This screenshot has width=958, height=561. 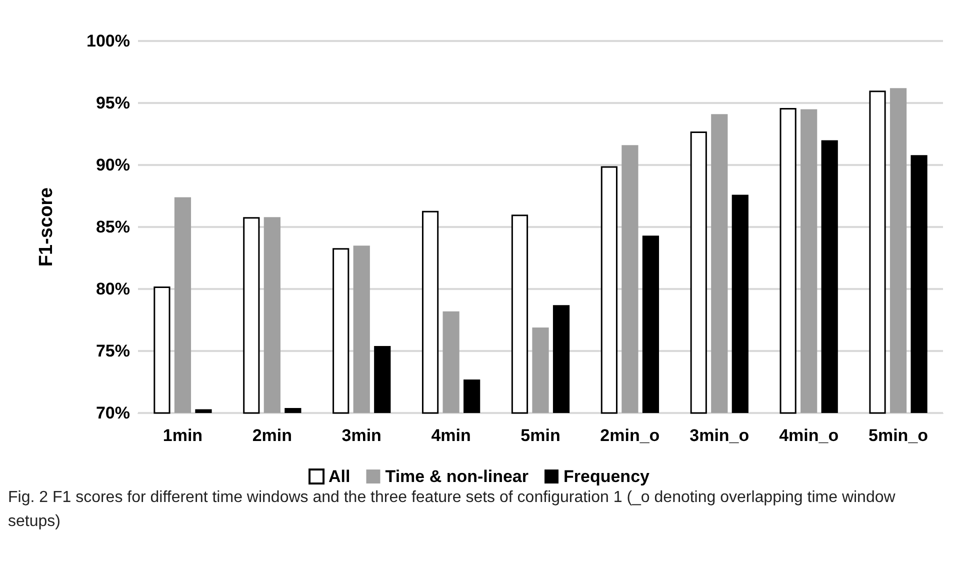 I want to click on caption: Fig. 2 F1 scores for different time windows and the three feature sets of configuration 1 (_o denoting overlapping time window setups), so click(x=452, y=510).